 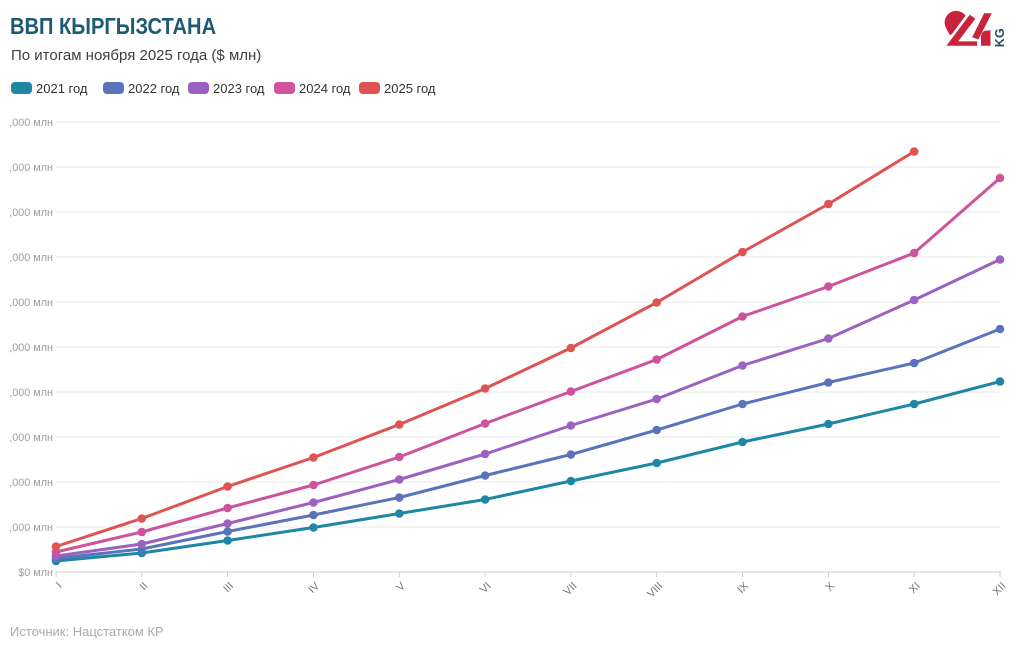 What do you see at coordinates (35, 573) in the screenshot?
I see `svg-text: $0 млн` at bounding box center [35, 573].